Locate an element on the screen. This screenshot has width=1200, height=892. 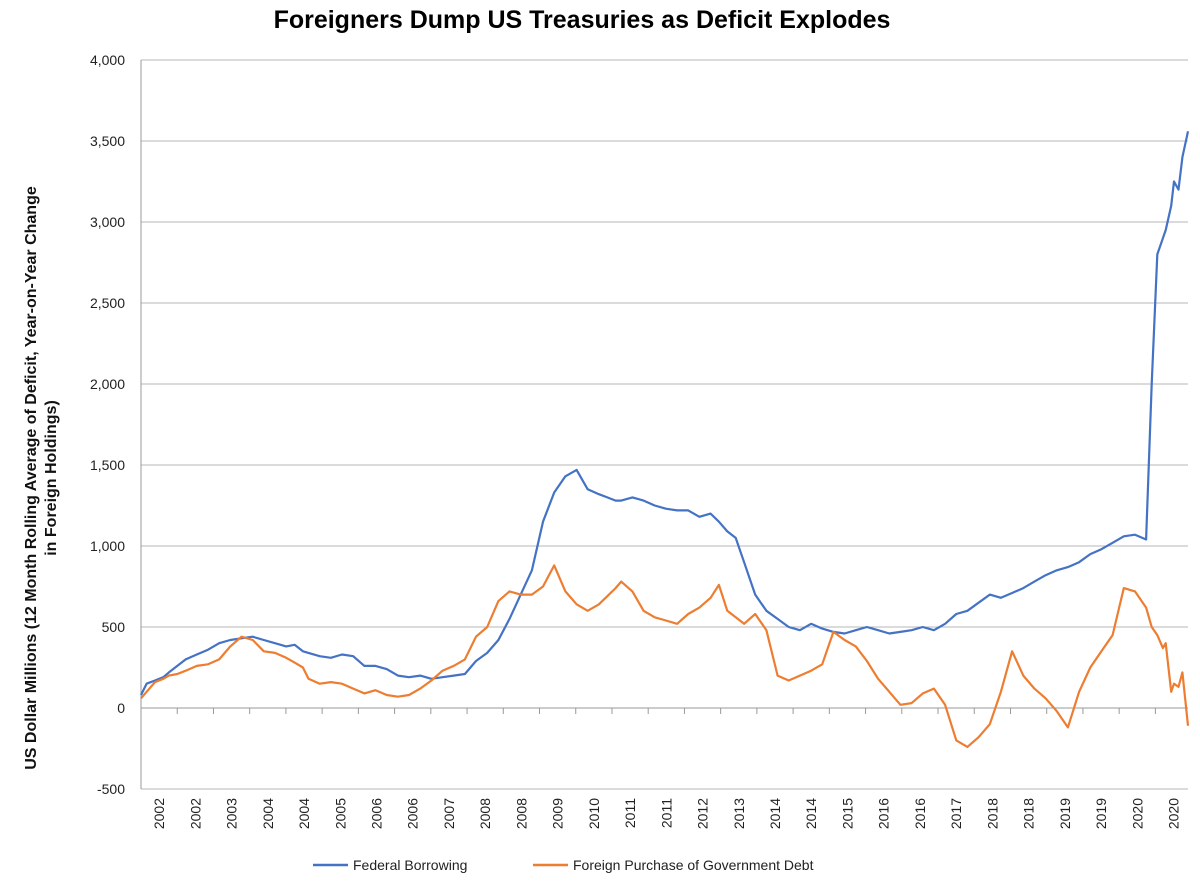
x-tick-label: 2007 is located at coordinates (449, 813).